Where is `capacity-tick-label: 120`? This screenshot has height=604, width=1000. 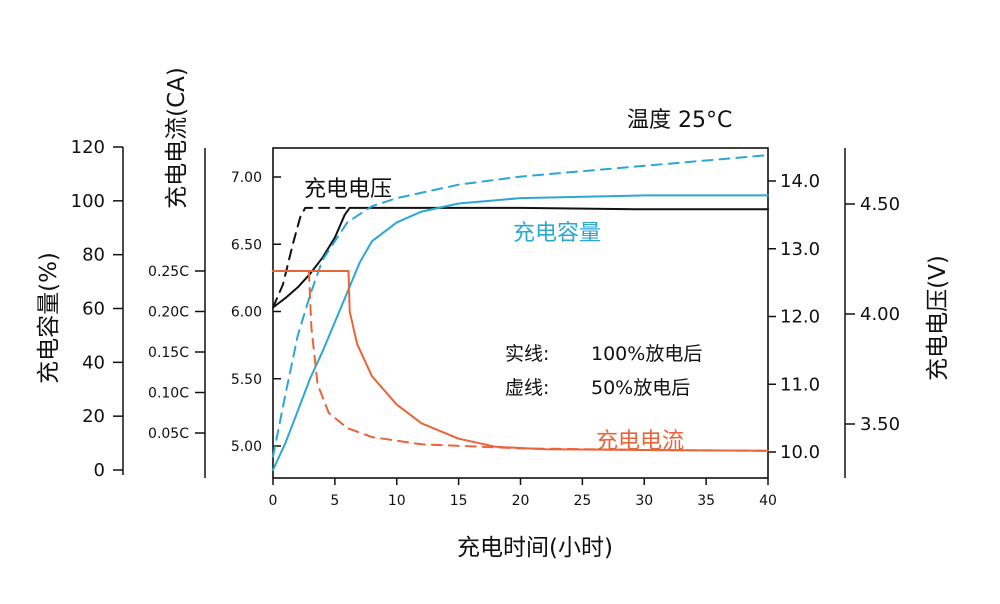
capacity-tick-label: 120 is located at coordinates (88, 147).